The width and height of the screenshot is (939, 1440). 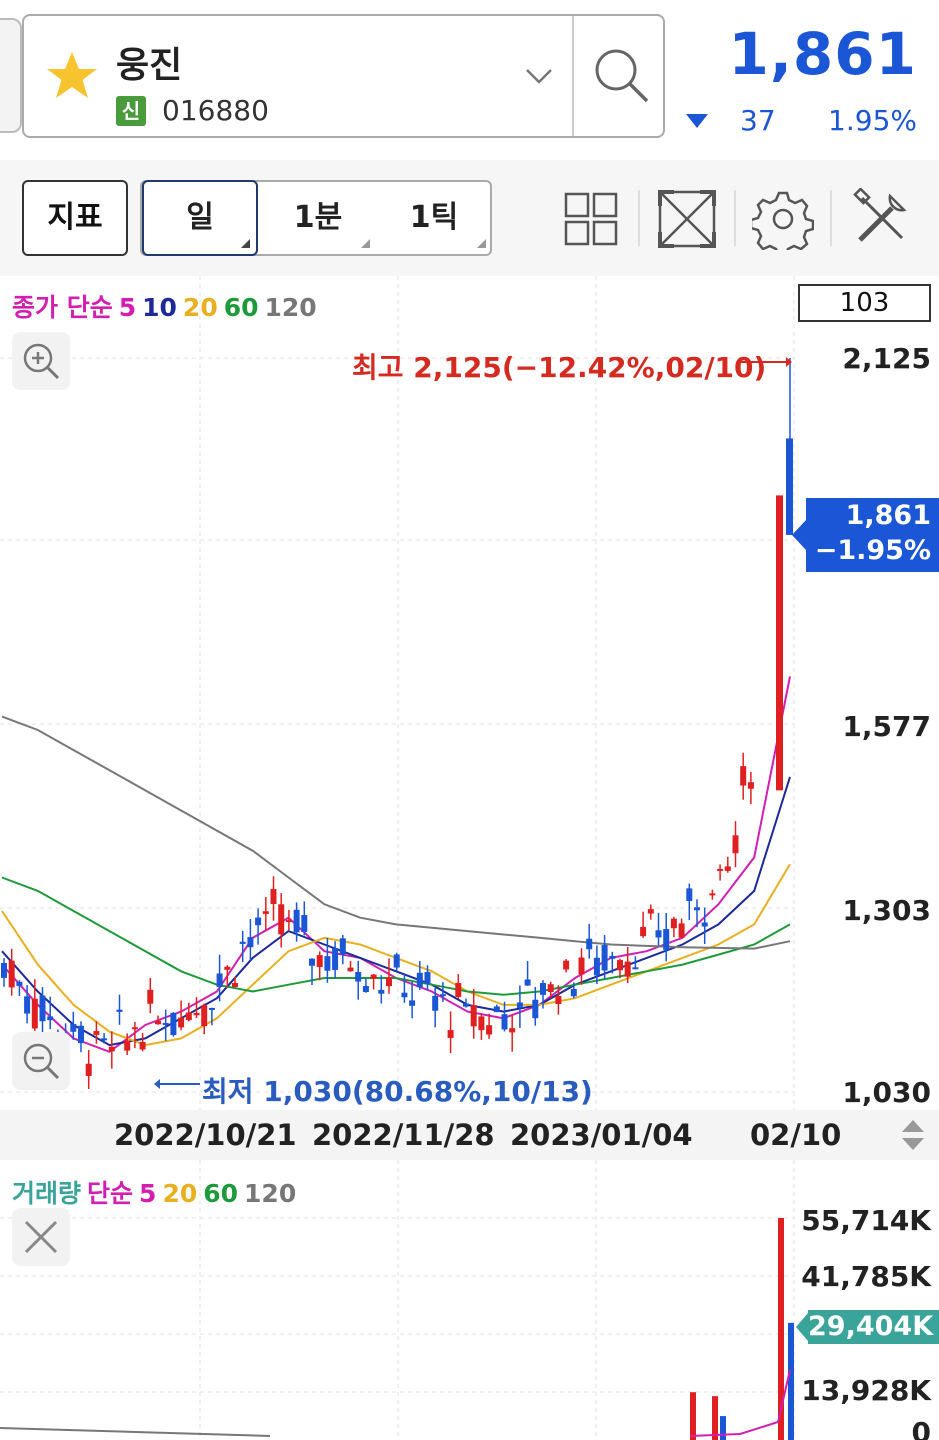 I want to click on y-tick-label: 1,577, so click(x=886, y=726).